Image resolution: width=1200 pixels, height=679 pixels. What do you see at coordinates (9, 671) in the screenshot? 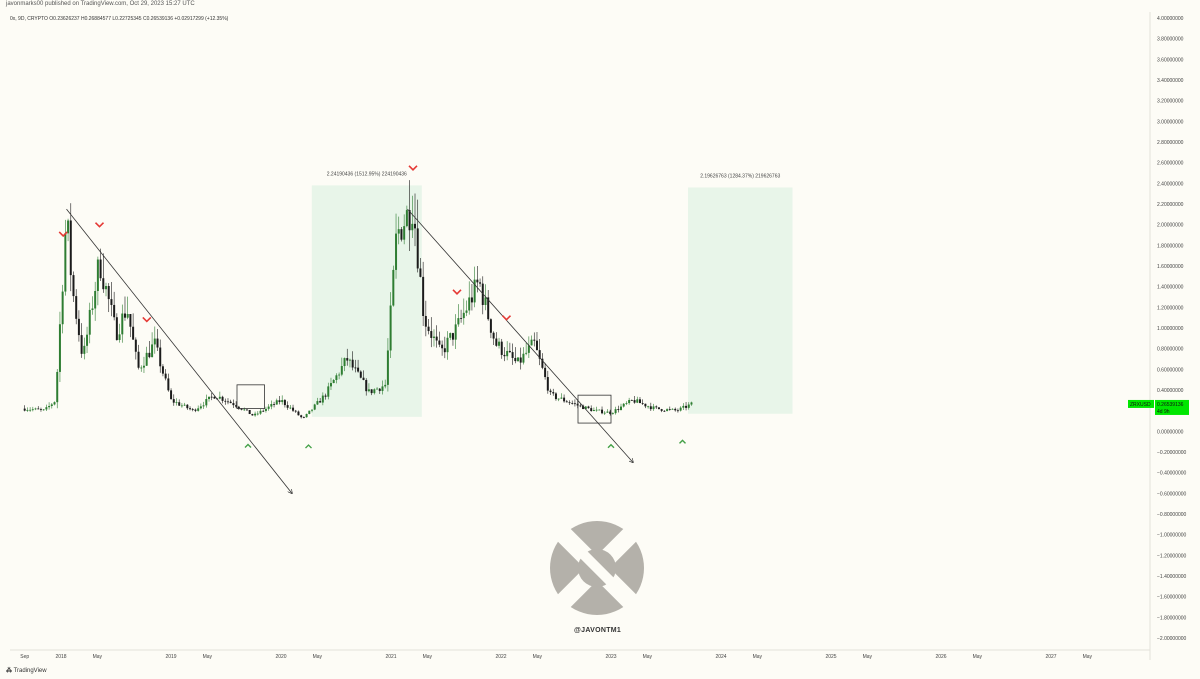
I see `tradingview-icon: ⁂` at bounding box center [9, 671].